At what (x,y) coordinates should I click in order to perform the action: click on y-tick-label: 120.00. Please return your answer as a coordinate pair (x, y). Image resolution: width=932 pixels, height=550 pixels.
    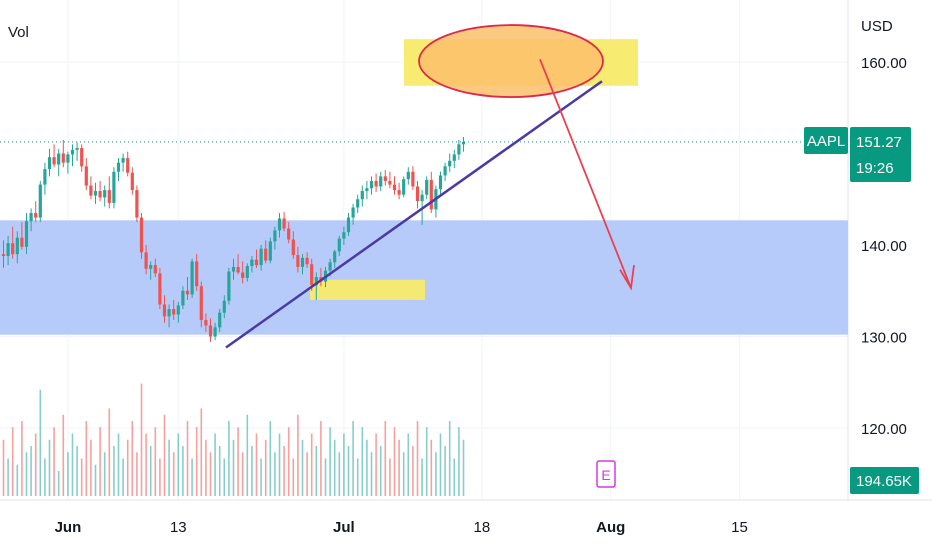
    Looking at the image, I should click on (884, 429).